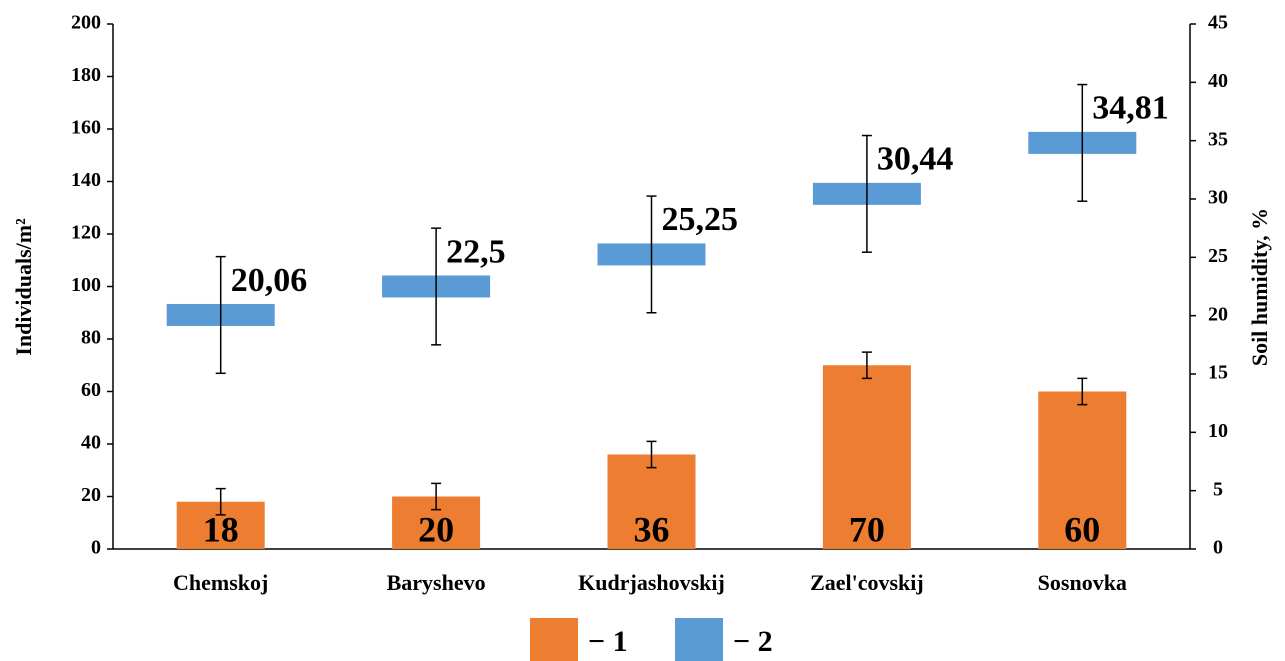  Describe the element at coordinates (86, 23) in the screenshot. I see `y-tick-label: 200` at that location.